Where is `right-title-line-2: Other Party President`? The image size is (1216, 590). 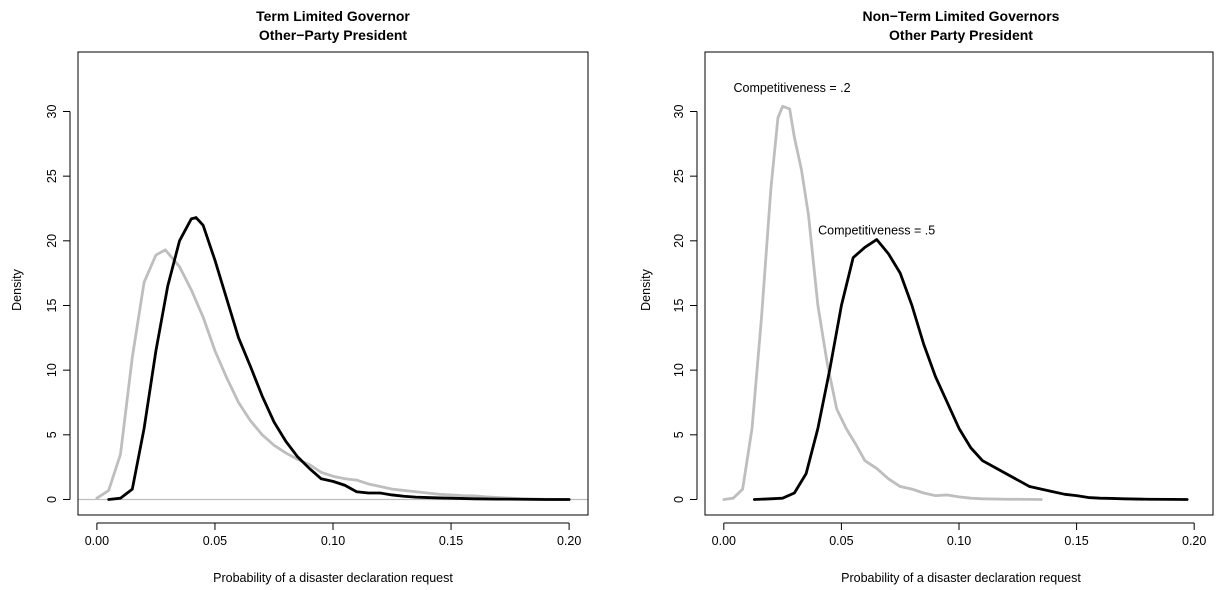 right-title-line-2: Other Party President is located at coordinates (961, 35).